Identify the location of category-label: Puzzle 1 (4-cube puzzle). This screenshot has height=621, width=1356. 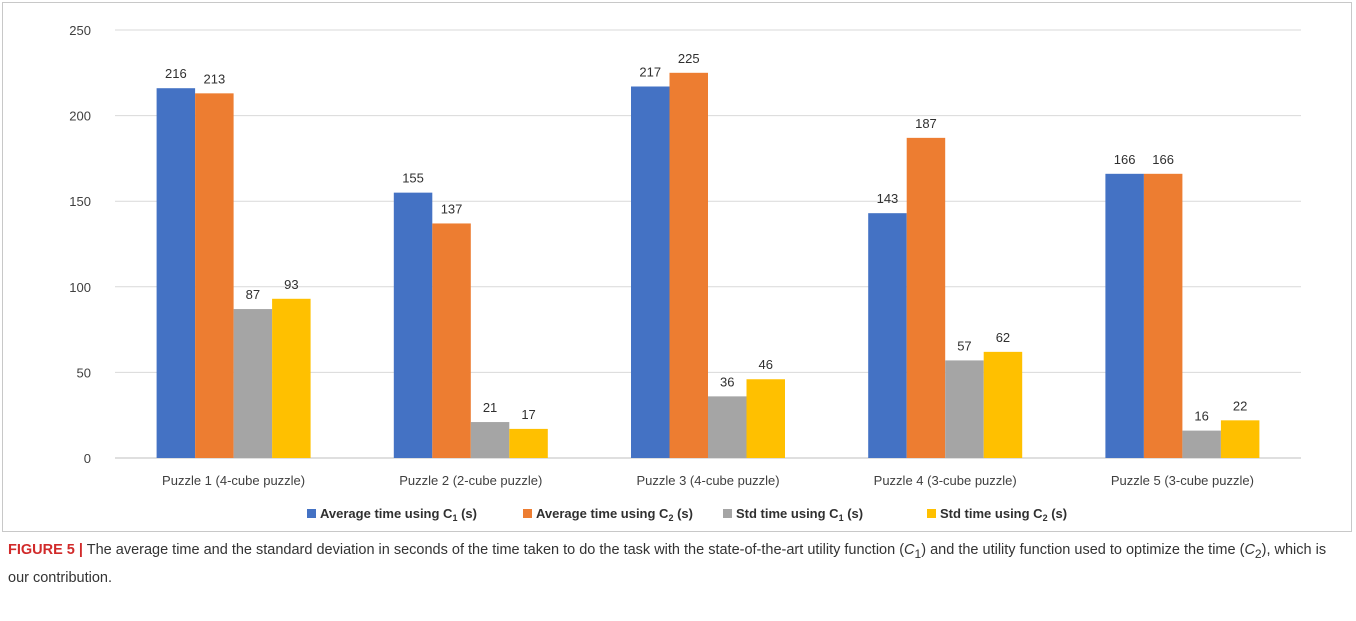
(233, 480).